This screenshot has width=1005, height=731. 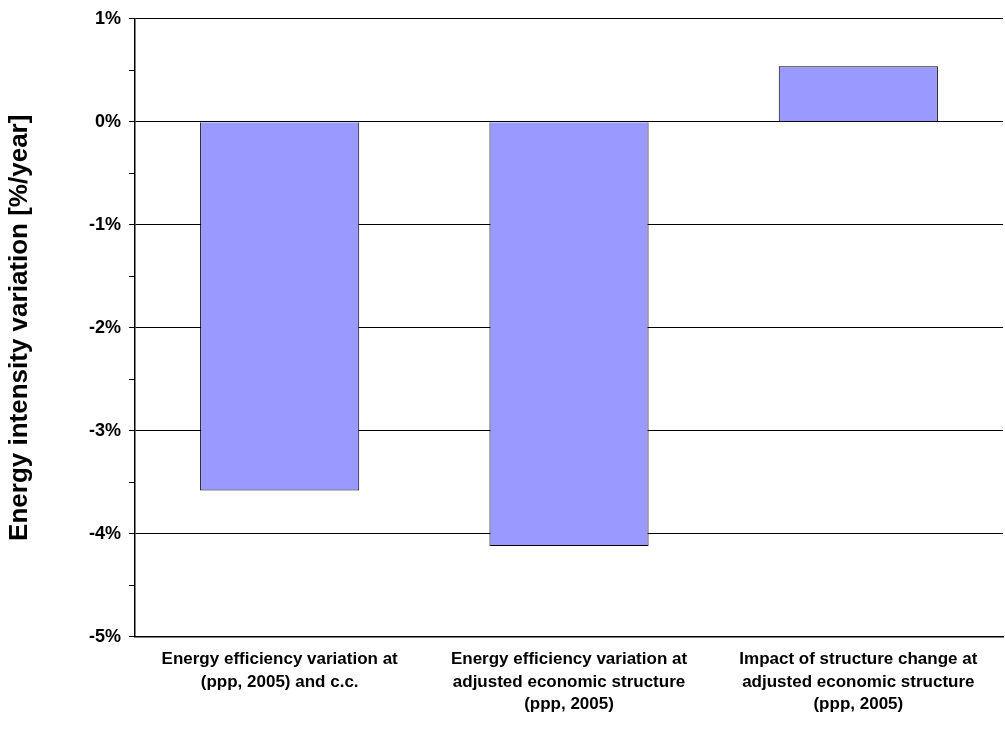 I want to click on x-tick-label: Energy efficiency variation at (ppp, 2005) and c.c., so click(x=280, y=670).